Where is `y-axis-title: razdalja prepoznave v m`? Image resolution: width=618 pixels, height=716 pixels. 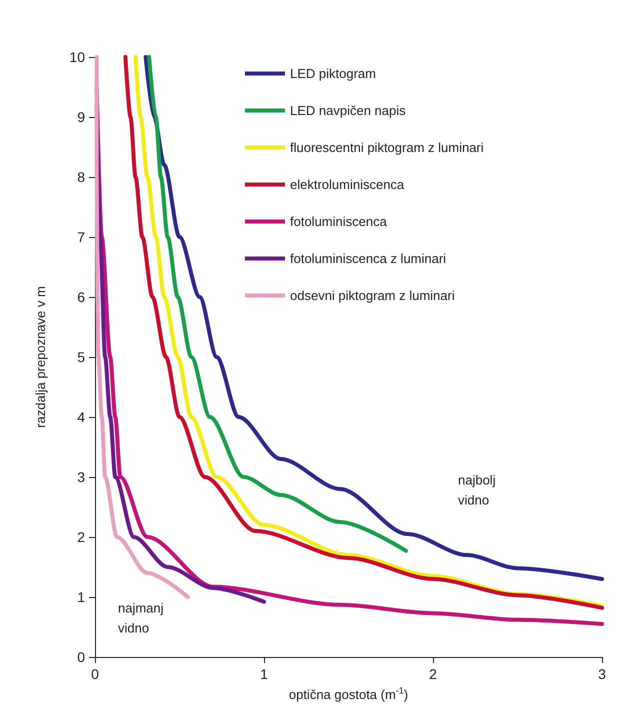
y-axis-title: razdalja prepoznave v m is located at coordinates (40, 357).